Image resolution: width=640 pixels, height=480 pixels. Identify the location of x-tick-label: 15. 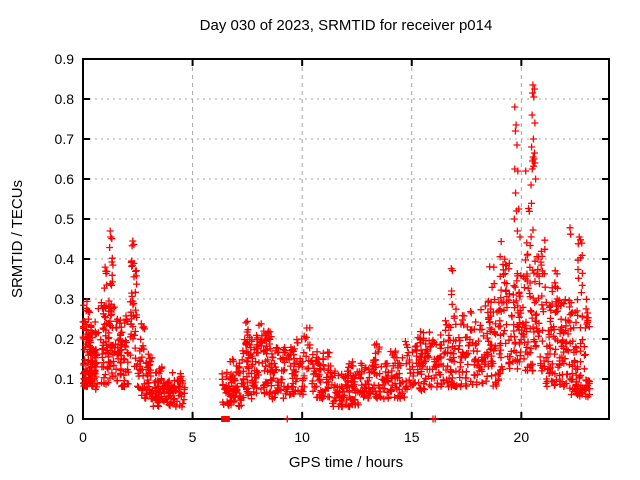
(412, 437).